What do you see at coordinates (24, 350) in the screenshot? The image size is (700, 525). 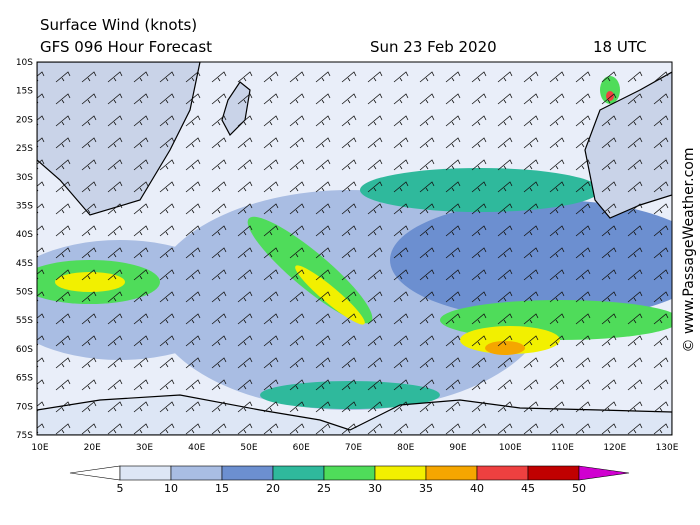 I see `latitude-label: 60S` at bounding box center [24, 350].